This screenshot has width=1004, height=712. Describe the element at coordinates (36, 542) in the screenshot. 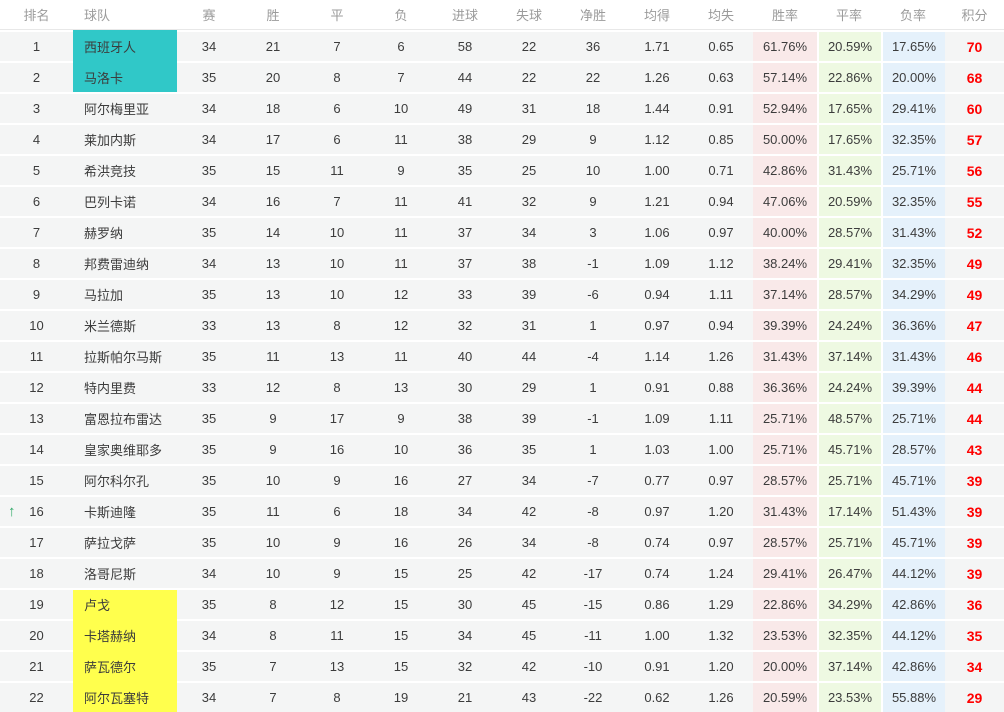

I see `rank-cell: 17` at that location.